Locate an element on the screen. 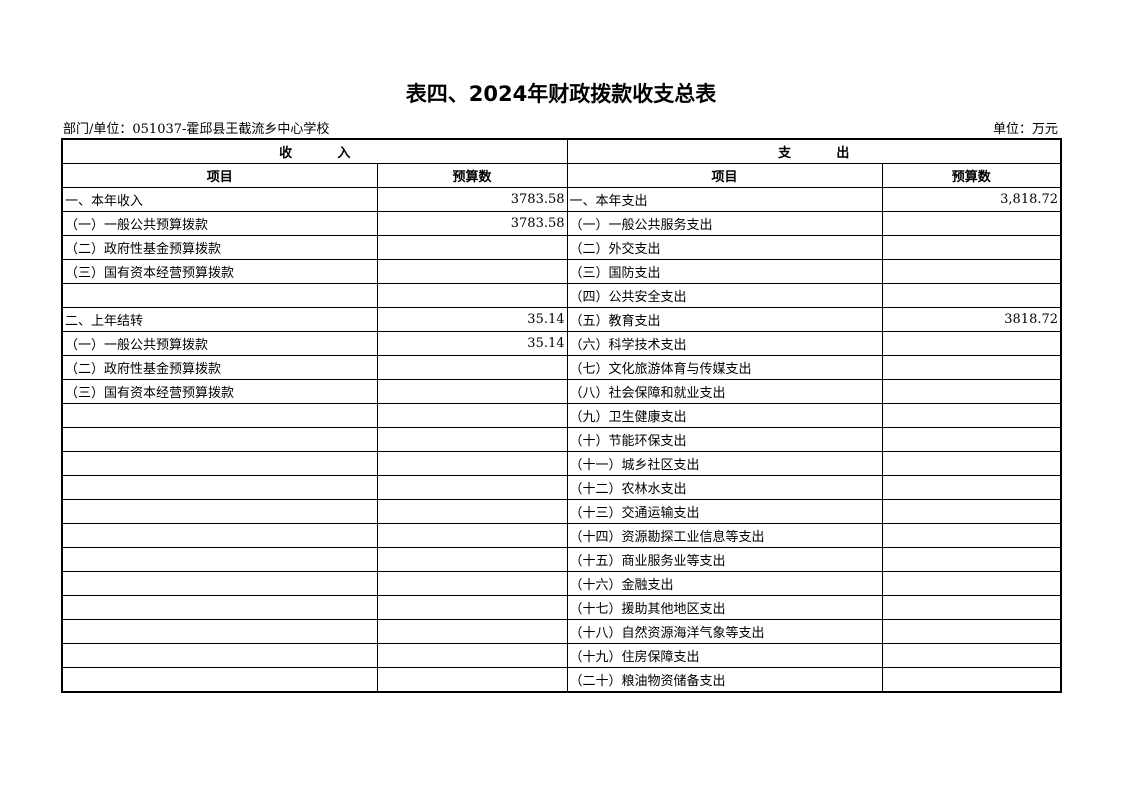 This screenshot has height=793, width=1122. table-row: （二十）粮油物资储备支出 is located at coordinates (561, 680).